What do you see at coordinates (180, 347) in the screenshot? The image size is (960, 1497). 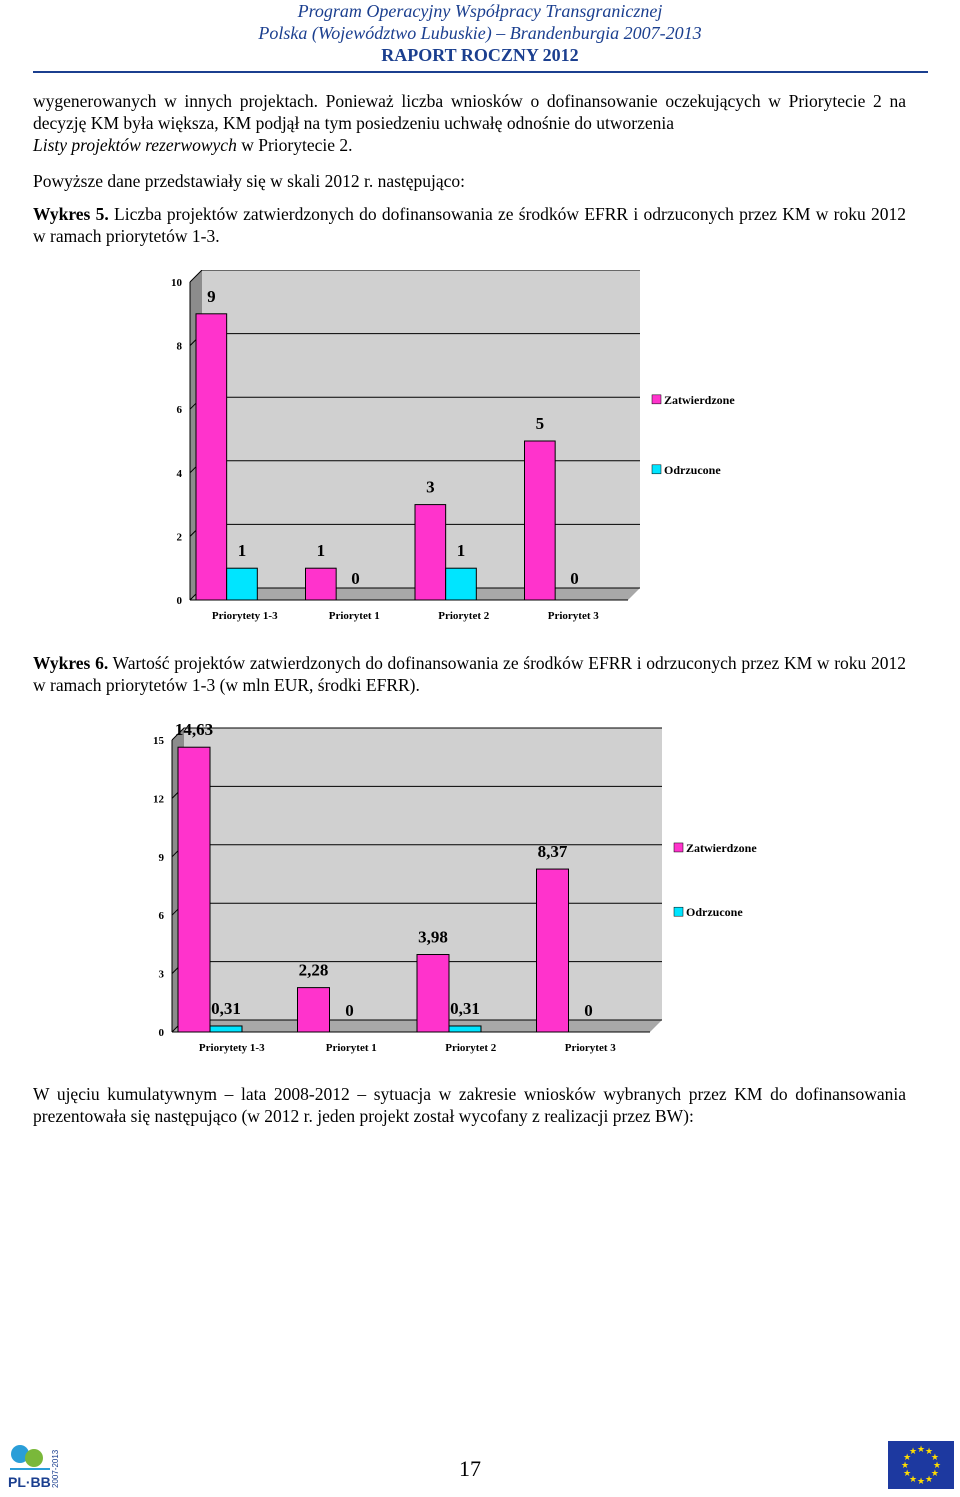 I see `y-tick-label: 8` at bounding box center [180, 347].